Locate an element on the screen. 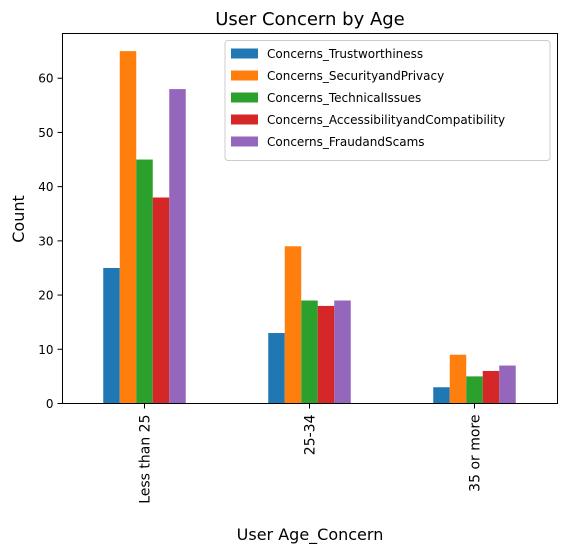 This screenshot has height=554, width=567. legend-label: Concerns_Trustworthiness is located at coordinates (345, 54).